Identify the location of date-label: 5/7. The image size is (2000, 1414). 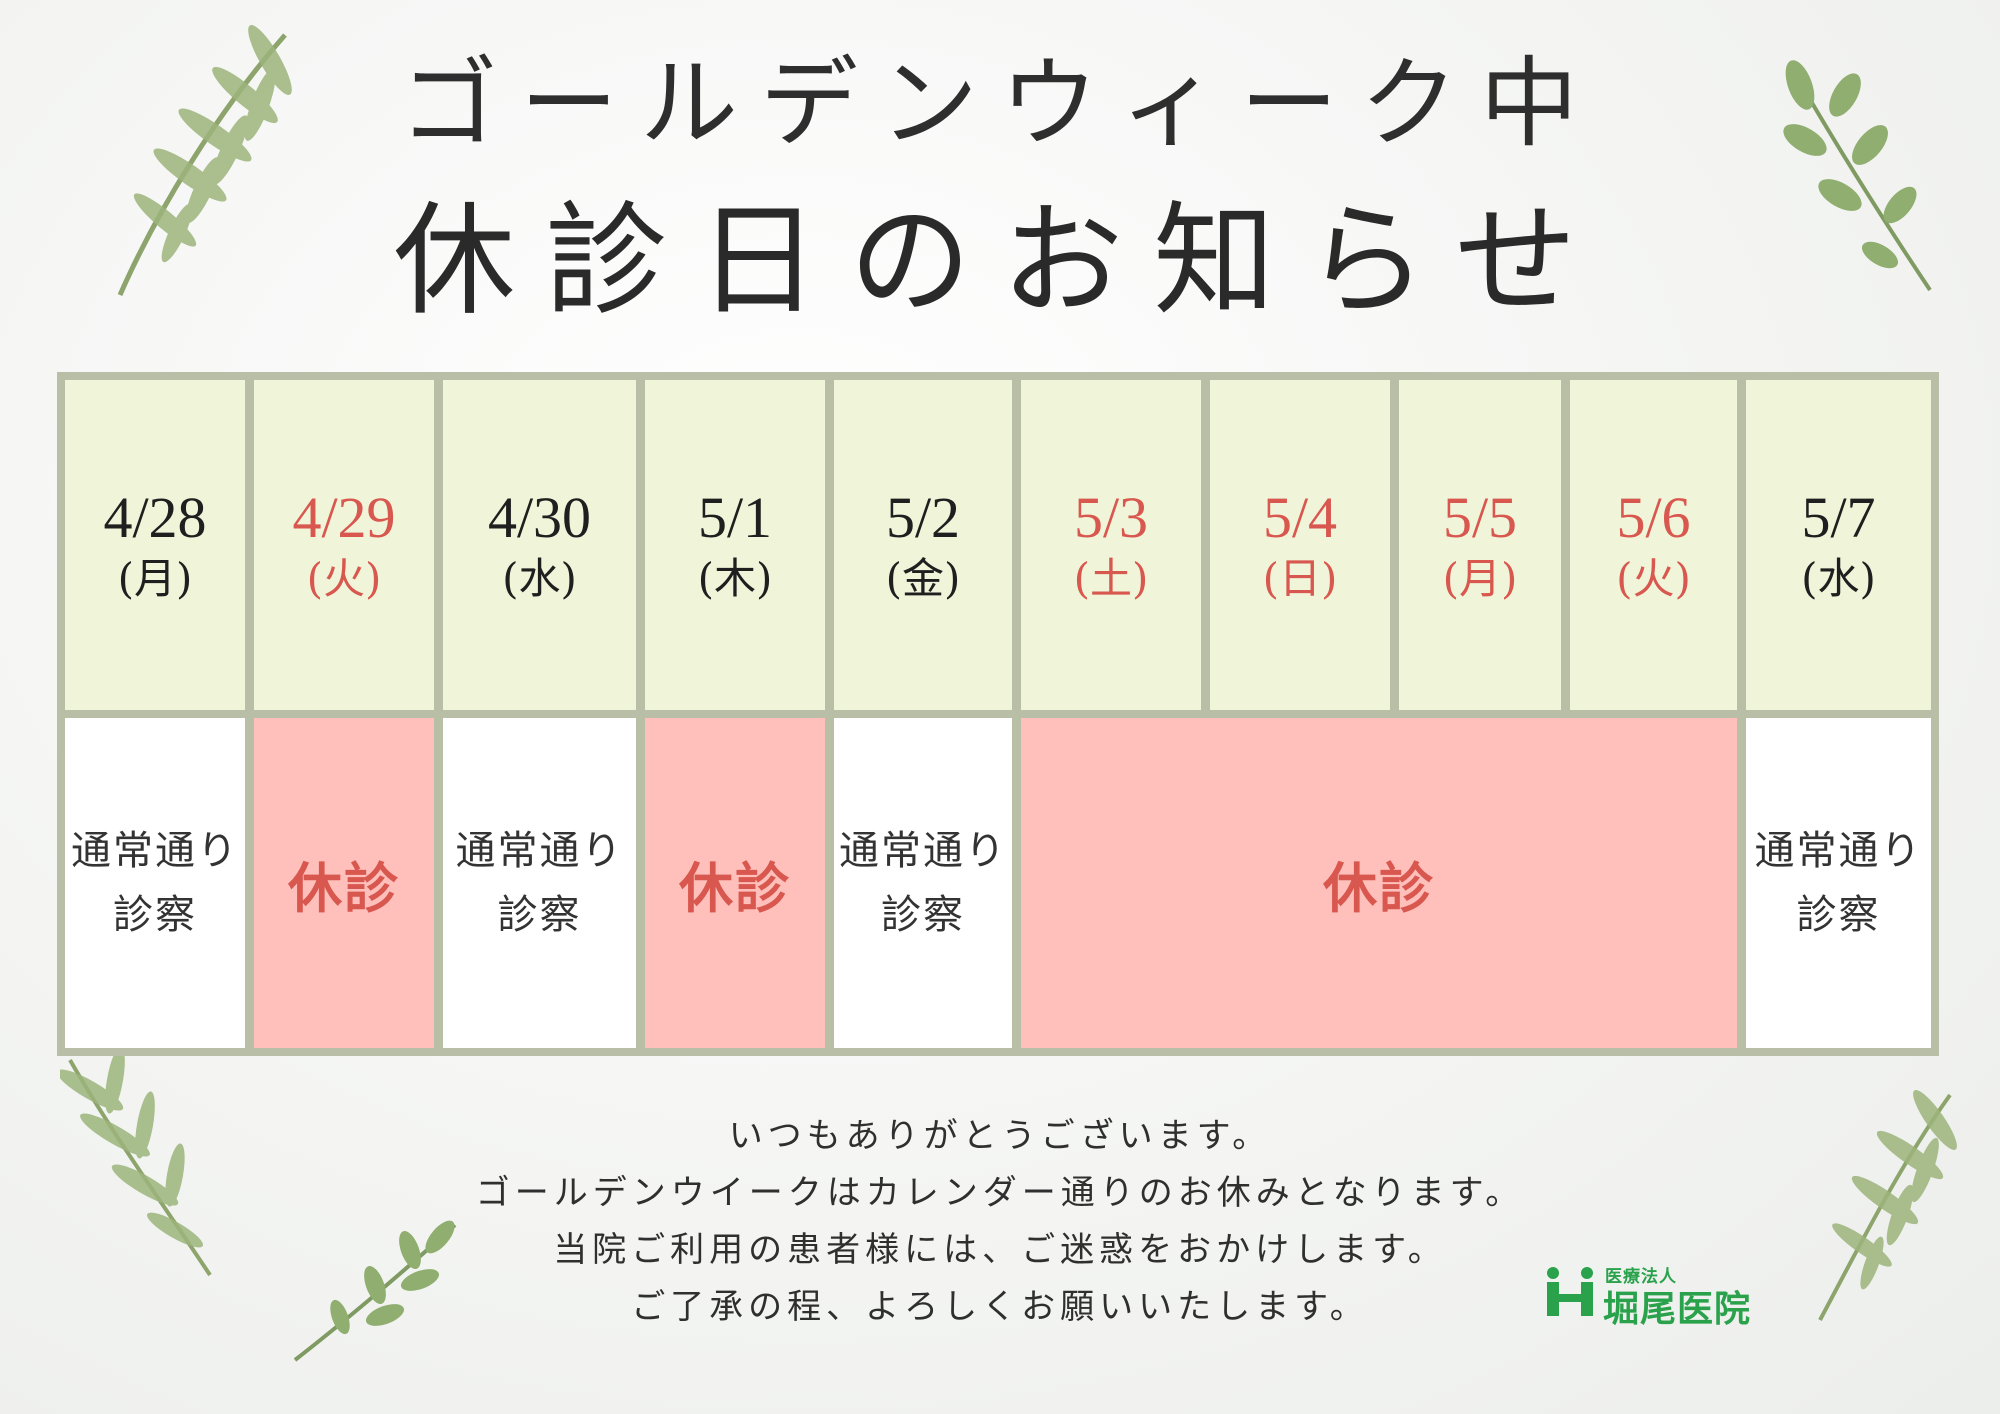
(1838, 517).